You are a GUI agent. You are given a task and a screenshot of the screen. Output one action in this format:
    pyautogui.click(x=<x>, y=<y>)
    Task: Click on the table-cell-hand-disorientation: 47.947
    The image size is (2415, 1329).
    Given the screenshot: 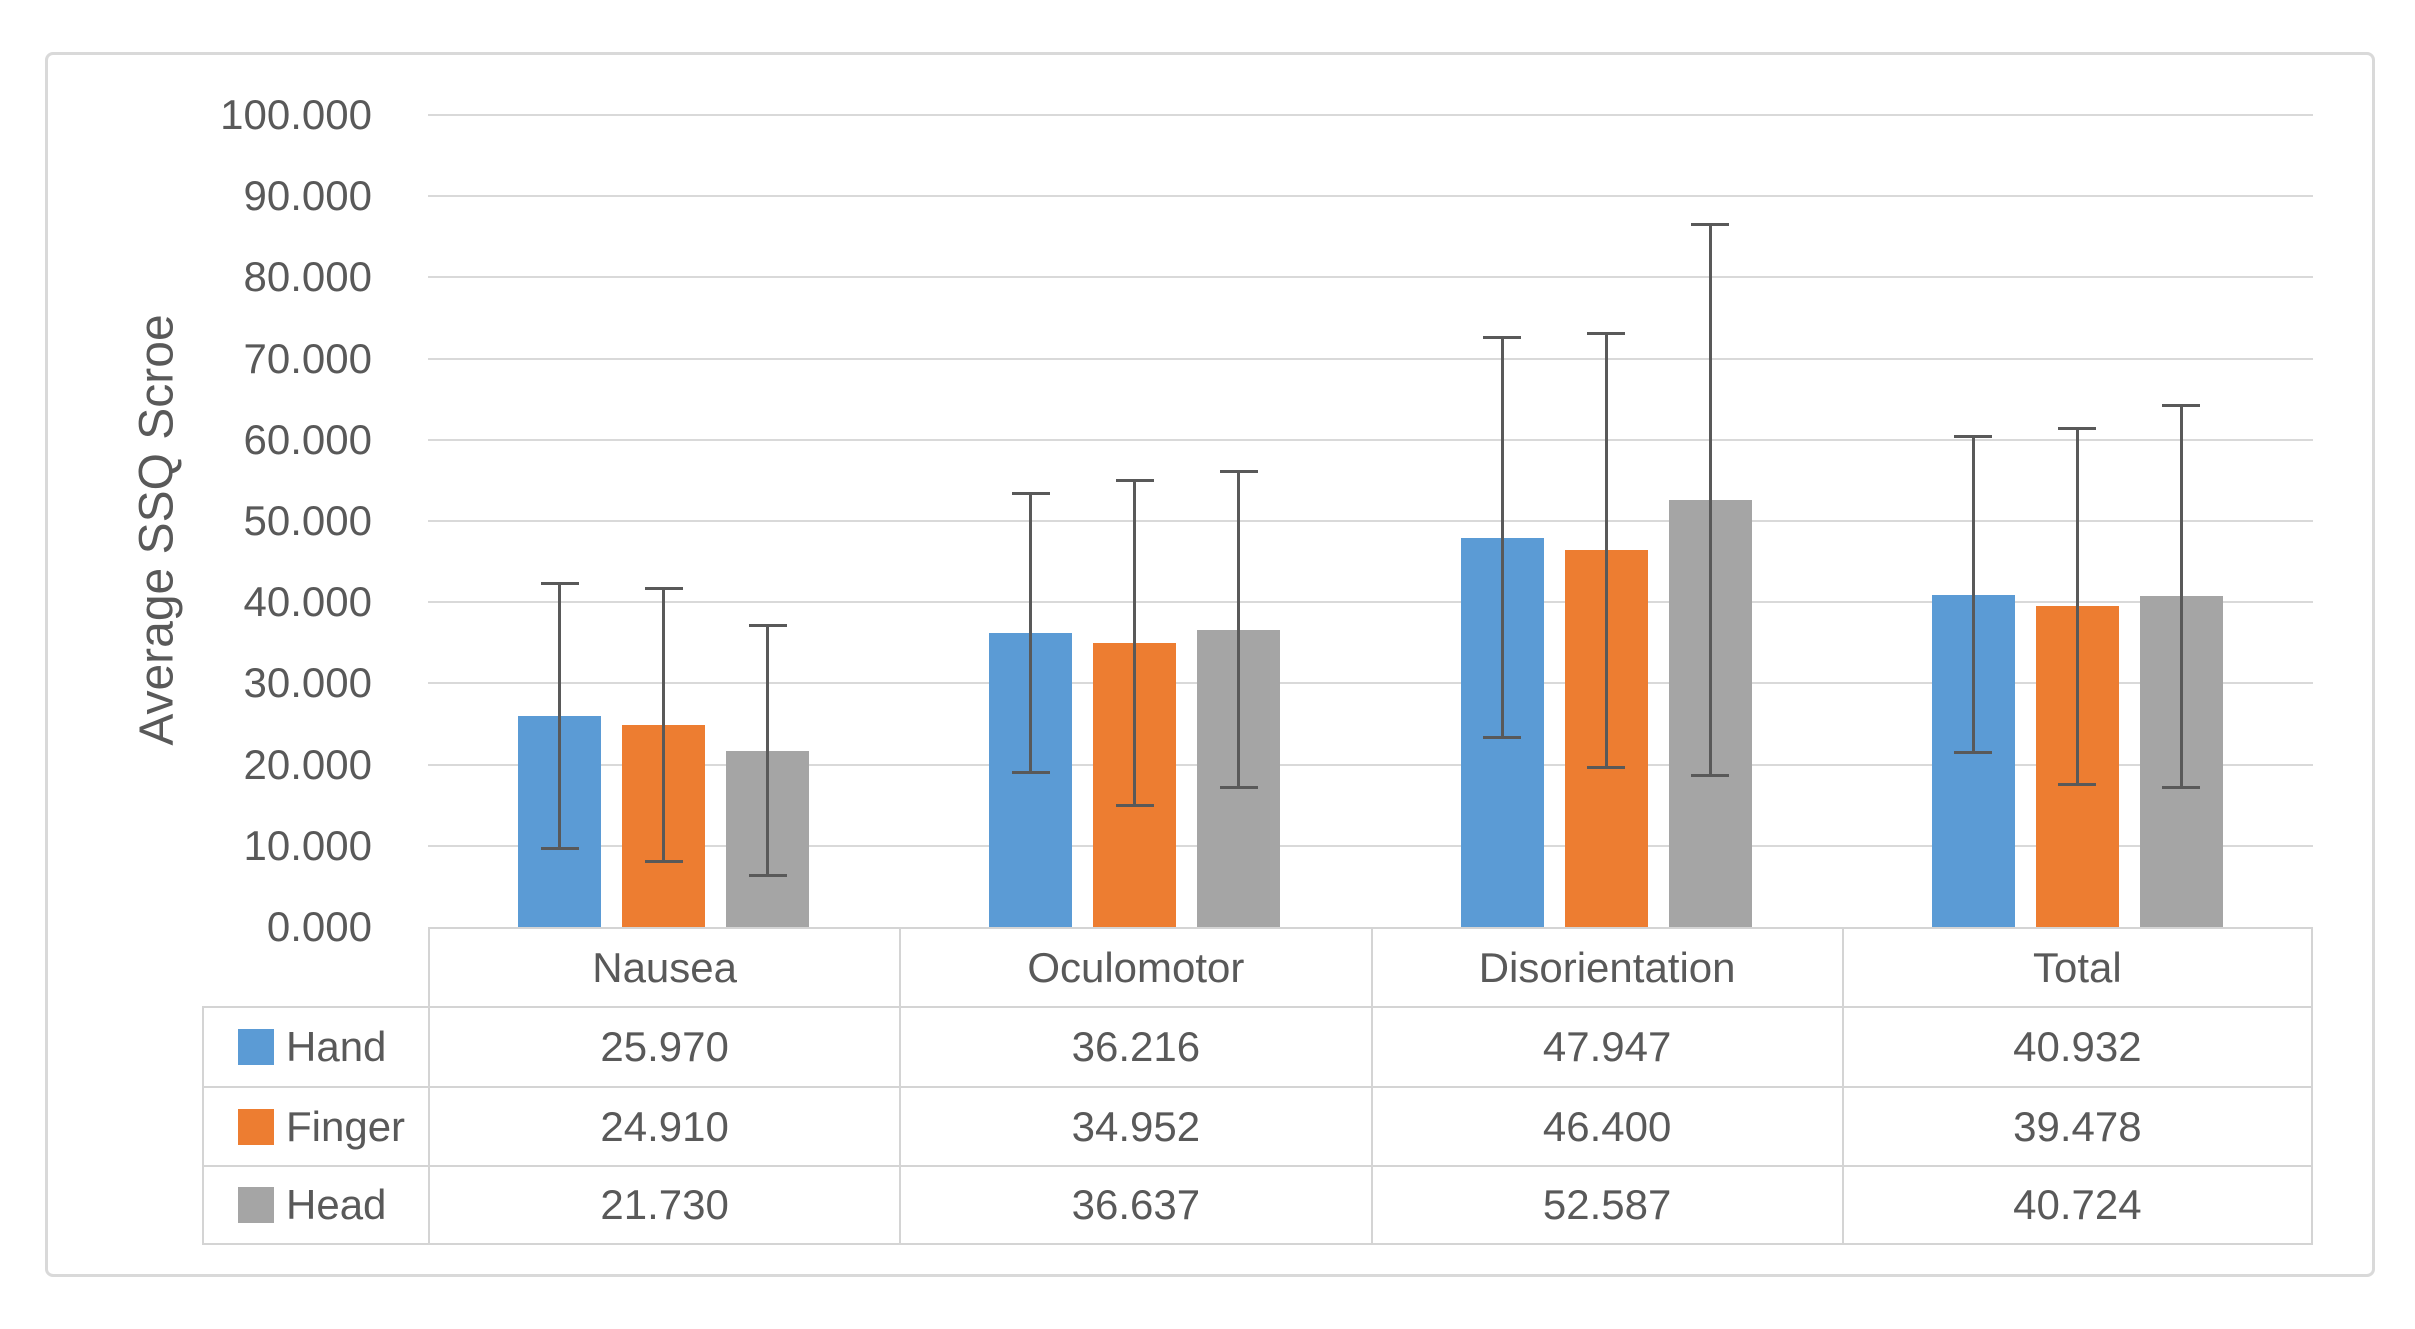 What is the action you would take?
    pyautogui.click(x=1606, y=1046)
    